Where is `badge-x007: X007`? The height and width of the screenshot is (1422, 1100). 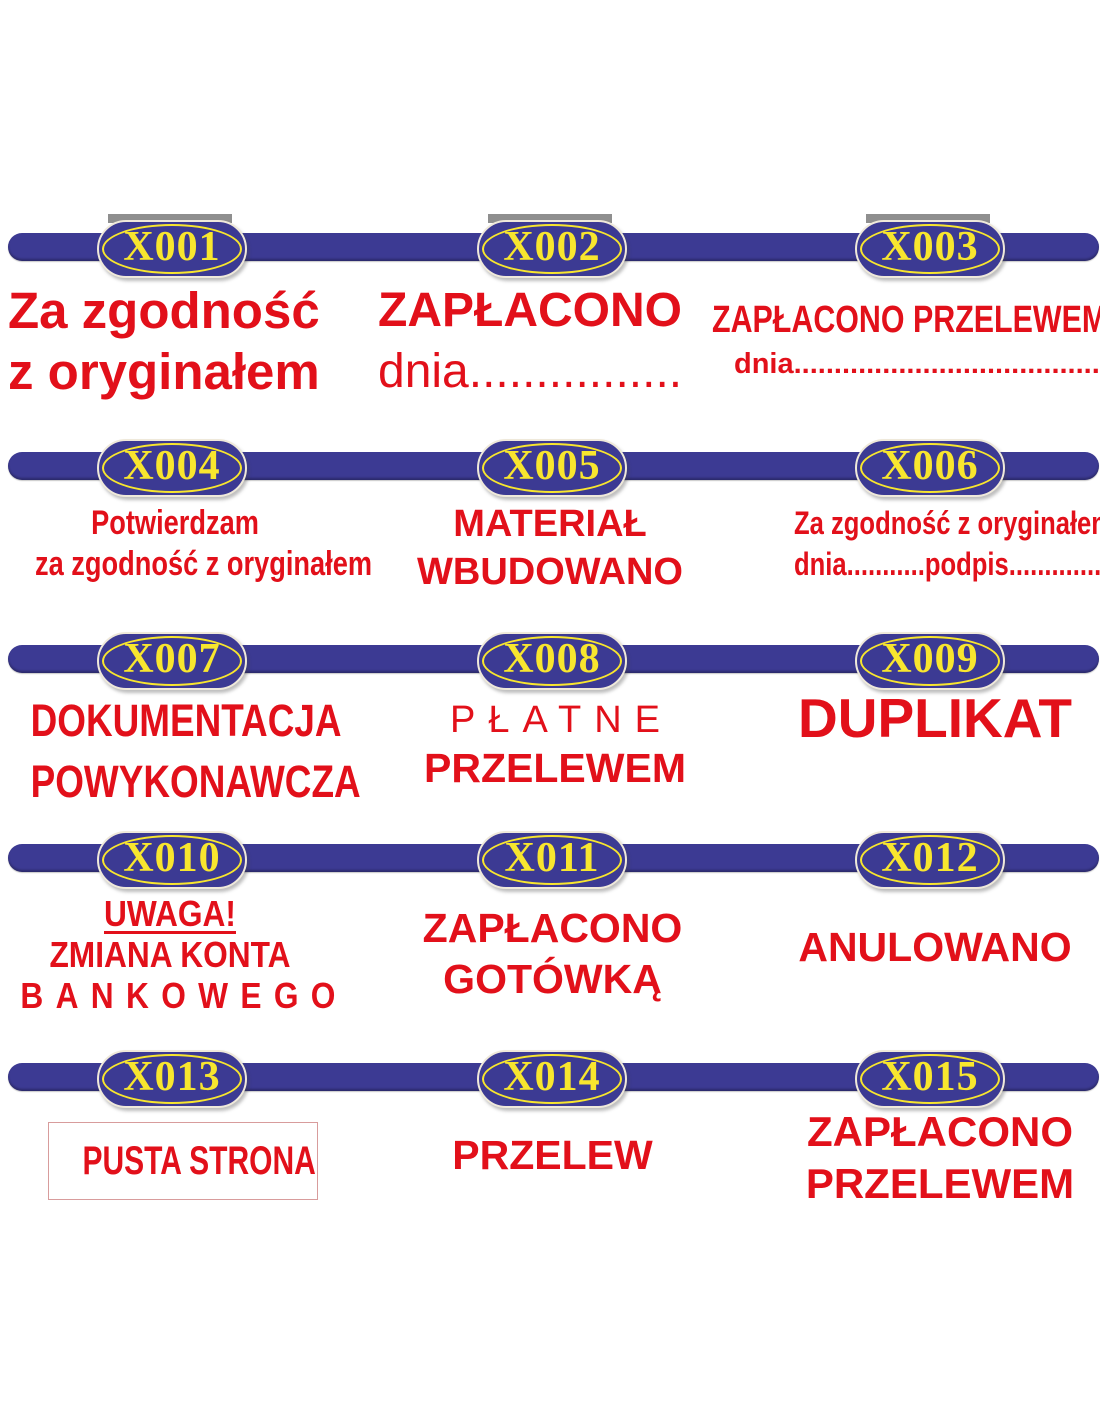 badge-x007: X007 is located at coordinates (172, 661).